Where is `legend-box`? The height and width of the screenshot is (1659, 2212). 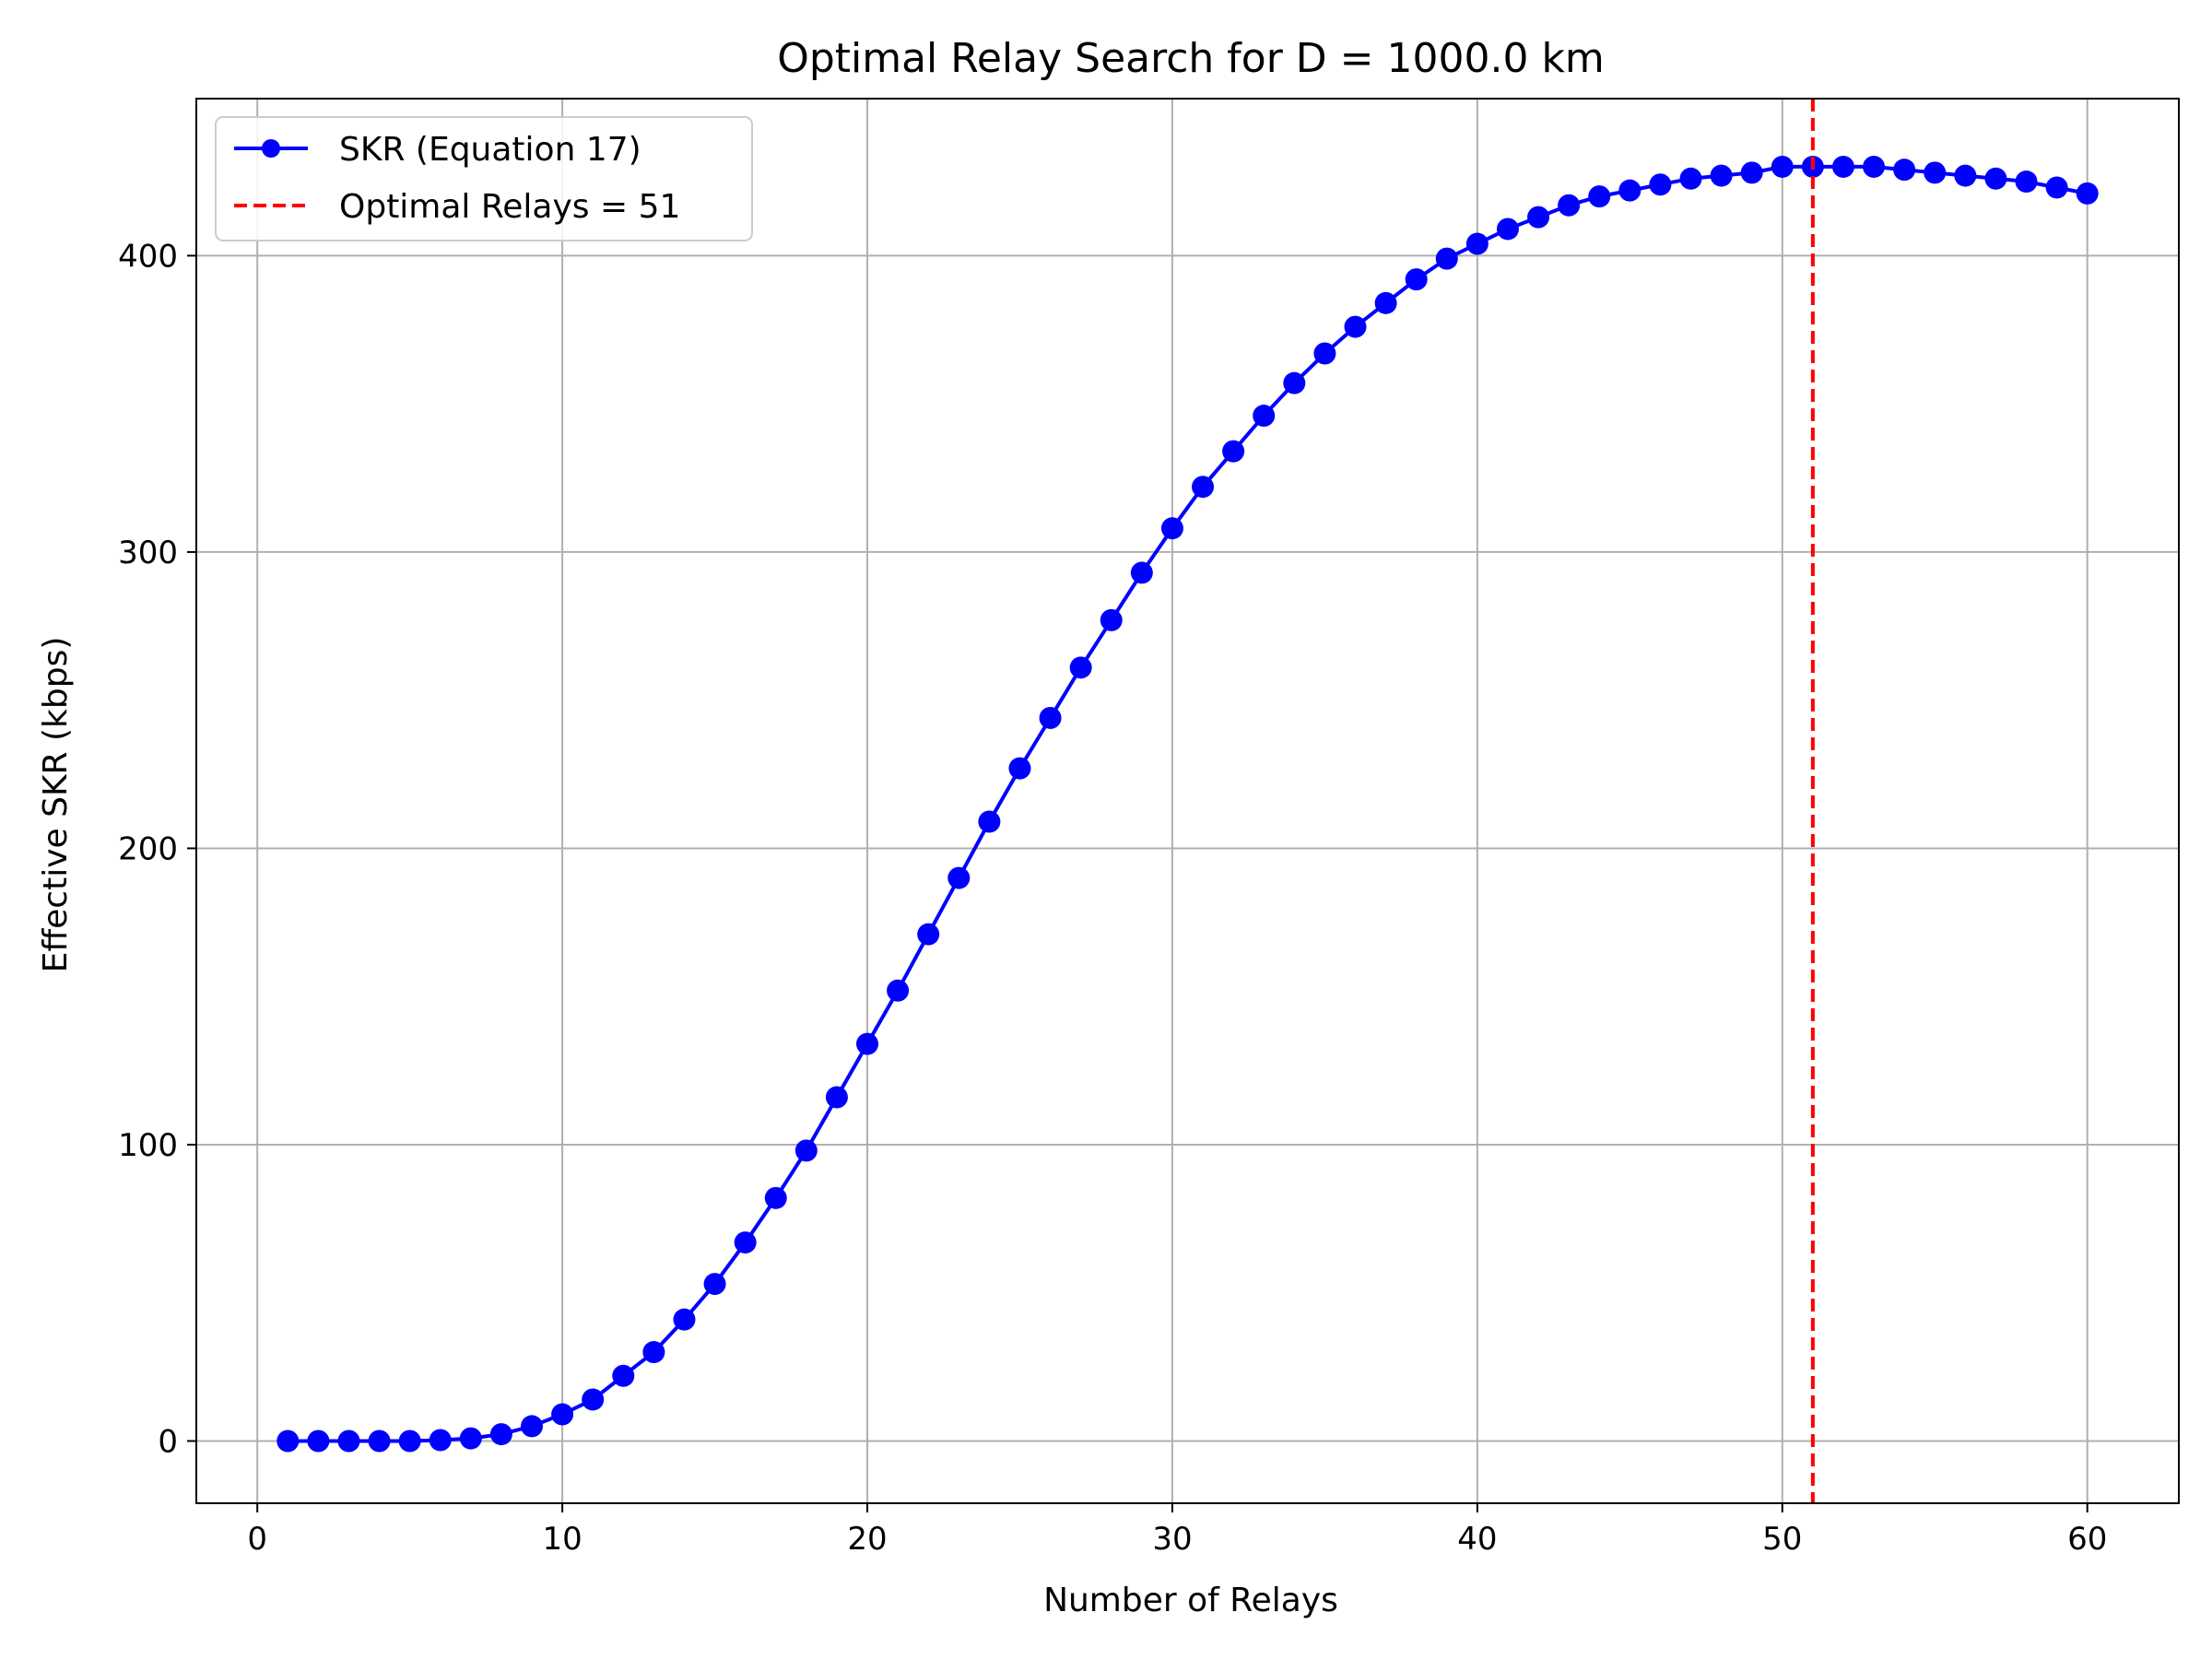
legend-box is located at coordinates (484, 178).